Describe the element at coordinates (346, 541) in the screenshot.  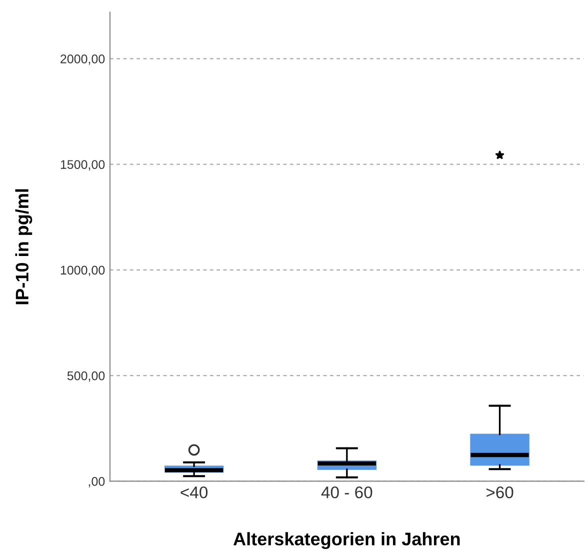
I see `x-axis-title: Alterskategorien in Jahren` at that location.